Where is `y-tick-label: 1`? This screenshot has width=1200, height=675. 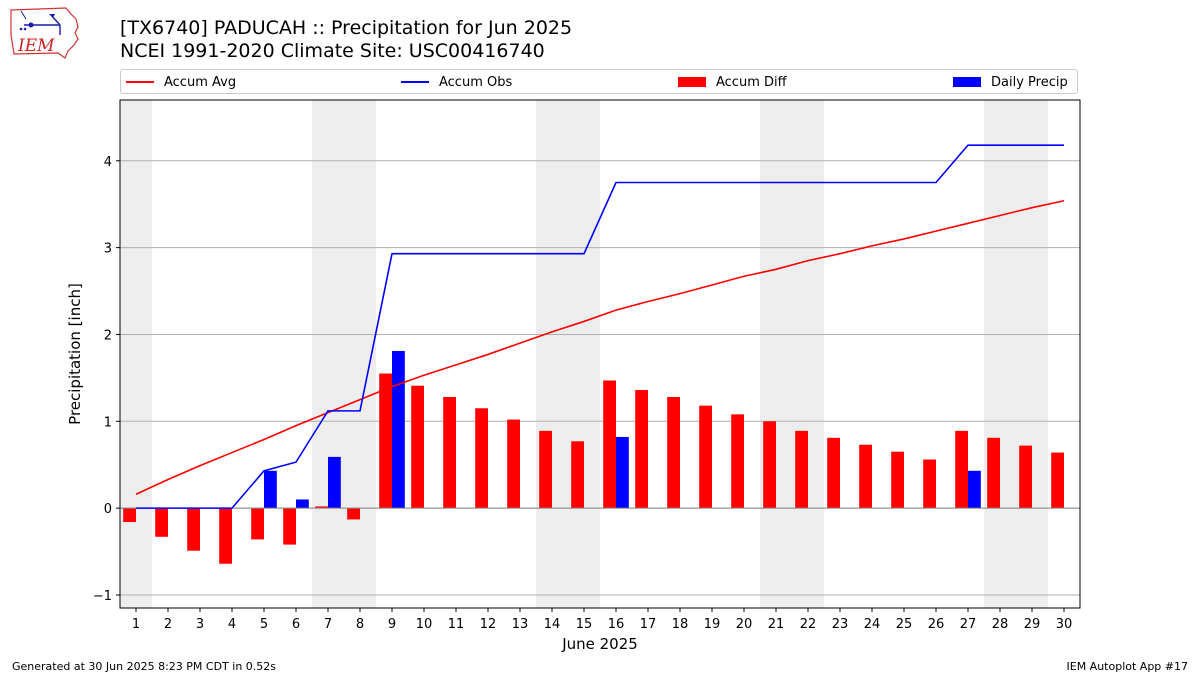
y-tick-label: 1 is located at coordinates (108, 422).